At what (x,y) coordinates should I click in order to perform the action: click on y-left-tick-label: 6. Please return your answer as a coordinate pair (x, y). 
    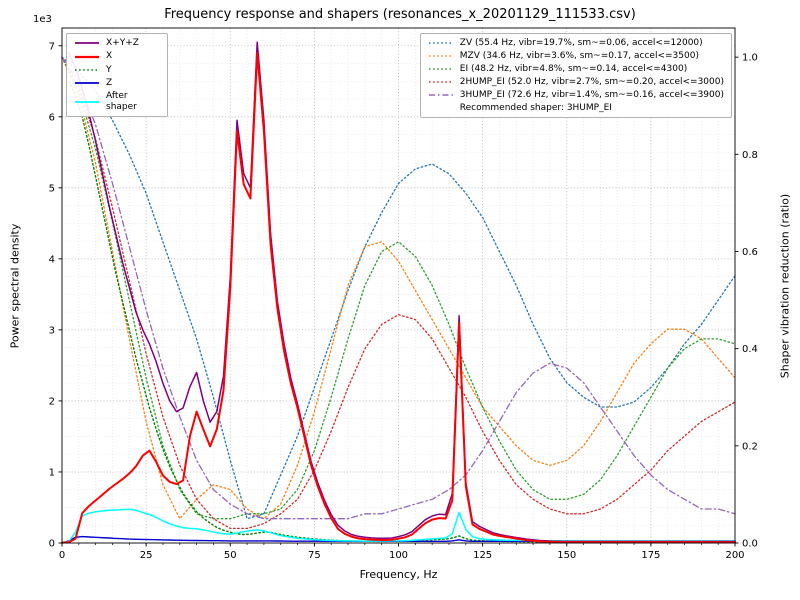
    Looking at the image, I should click on (52, 117).